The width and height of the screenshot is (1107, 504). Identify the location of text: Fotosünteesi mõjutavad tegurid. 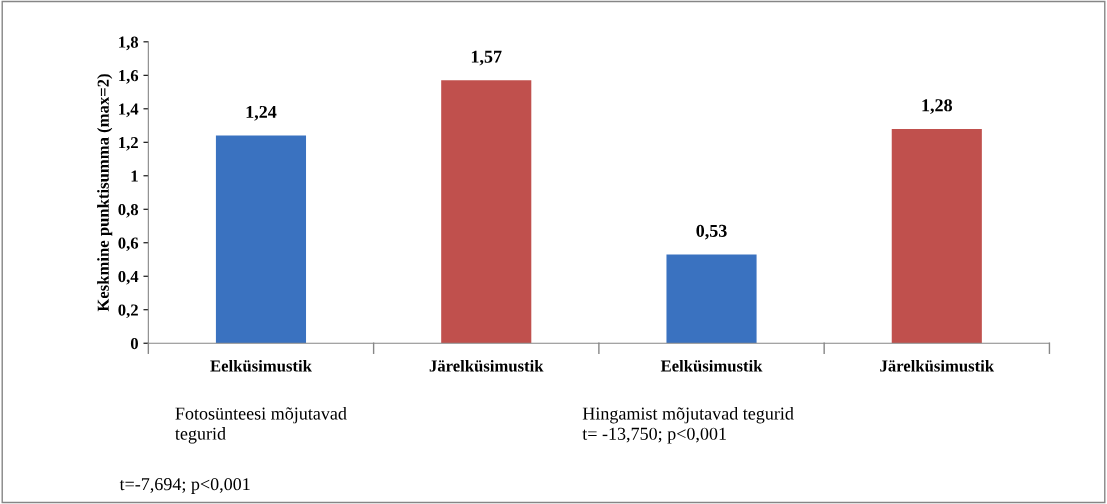
(261, 425).